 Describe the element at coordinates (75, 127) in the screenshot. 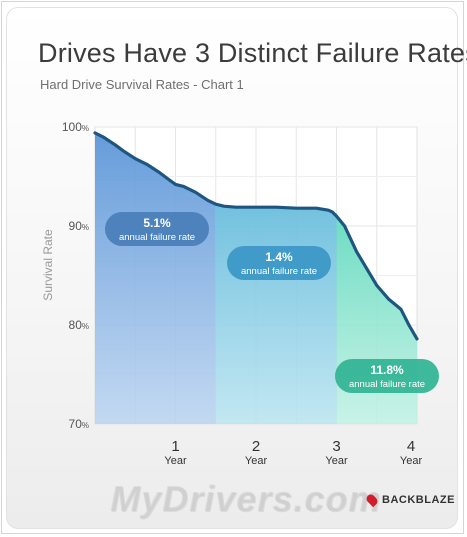

I see `y-tick-label: 100%` at that location.